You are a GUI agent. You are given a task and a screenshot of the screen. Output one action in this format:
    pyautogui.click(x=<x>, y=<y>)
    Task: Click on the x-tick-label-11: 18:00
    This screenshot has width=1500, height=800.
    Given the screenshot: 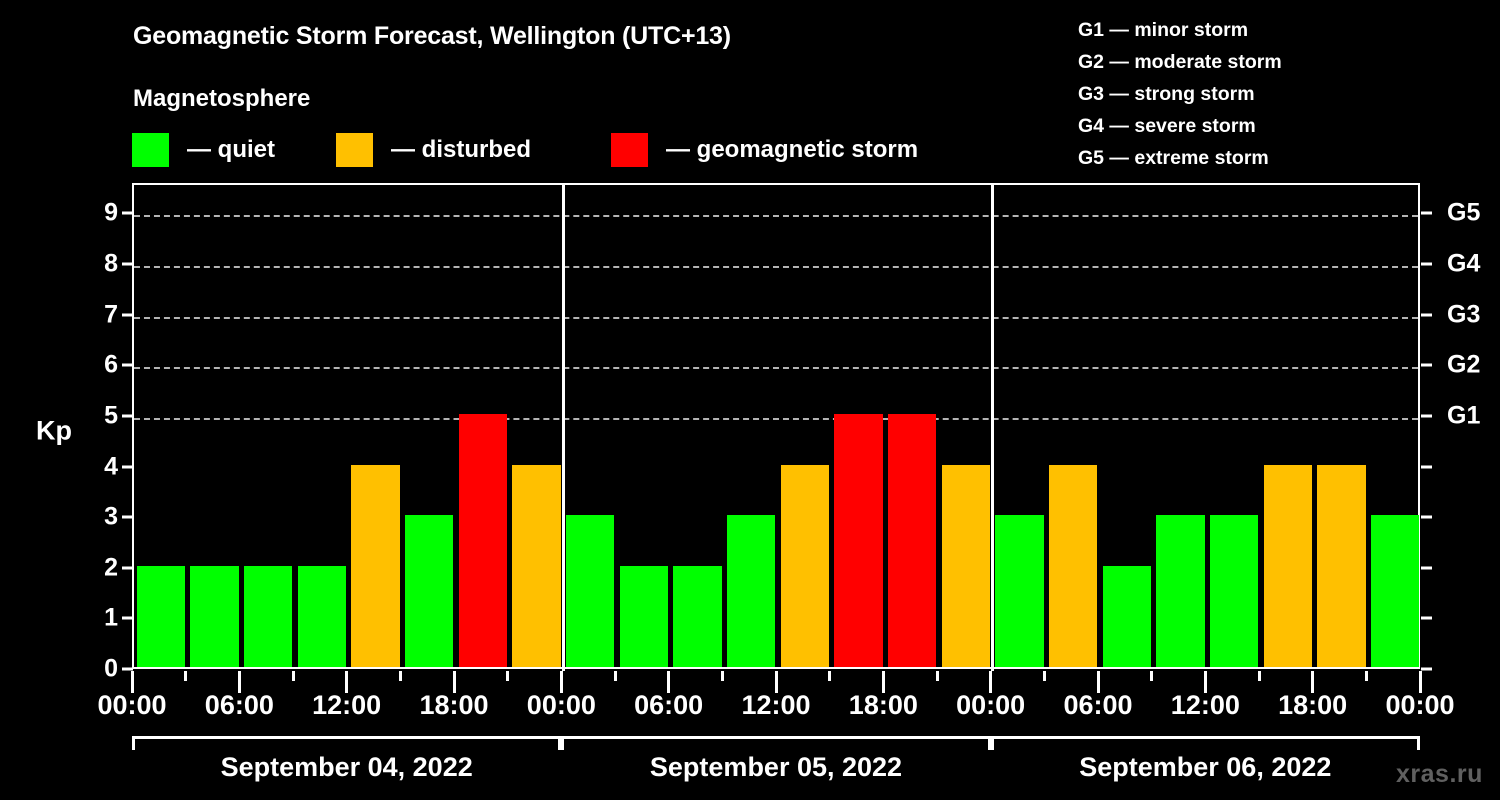 What is the action you would take?
    pyautogui.click(x=1313, y=705)
    